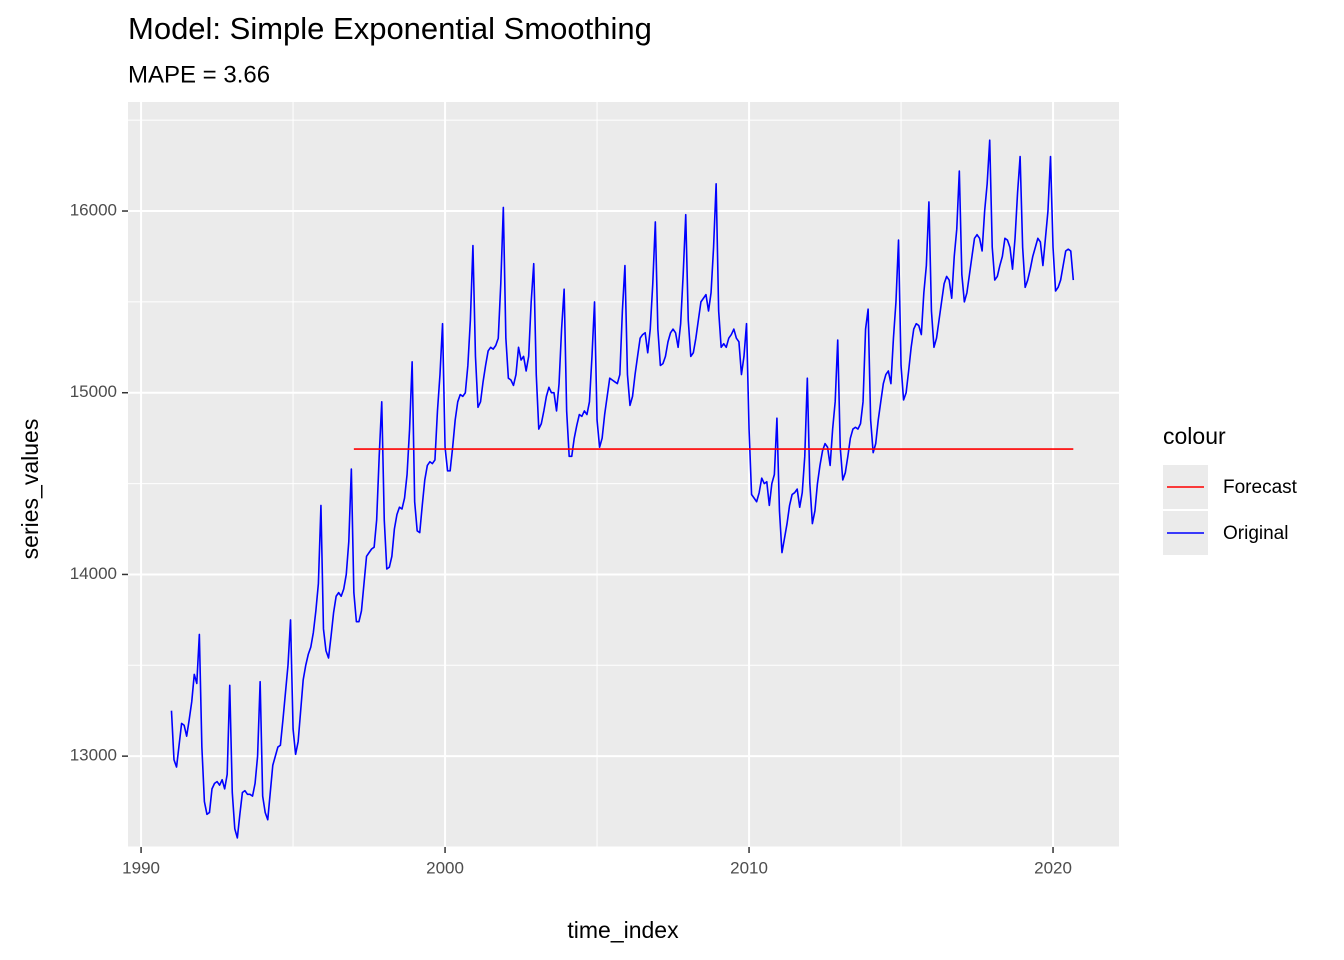  I want to click on y-axis-label: series_values, so click(30, 489).